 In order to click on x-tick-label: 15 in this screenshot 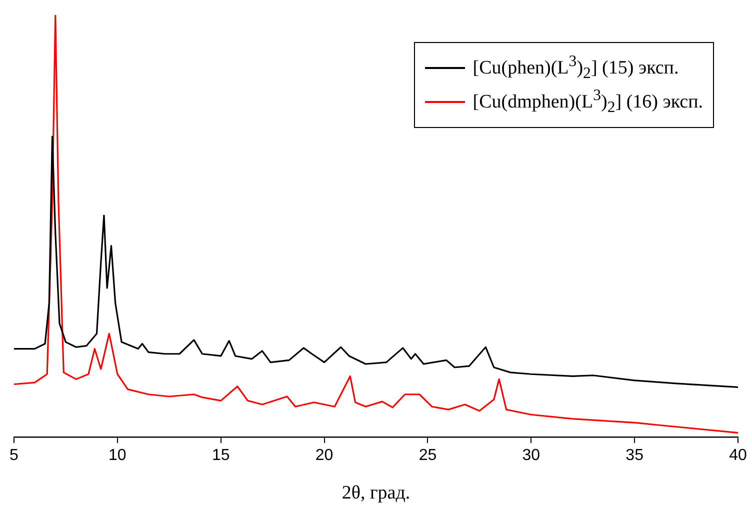, I will do `click(221, 455)`.